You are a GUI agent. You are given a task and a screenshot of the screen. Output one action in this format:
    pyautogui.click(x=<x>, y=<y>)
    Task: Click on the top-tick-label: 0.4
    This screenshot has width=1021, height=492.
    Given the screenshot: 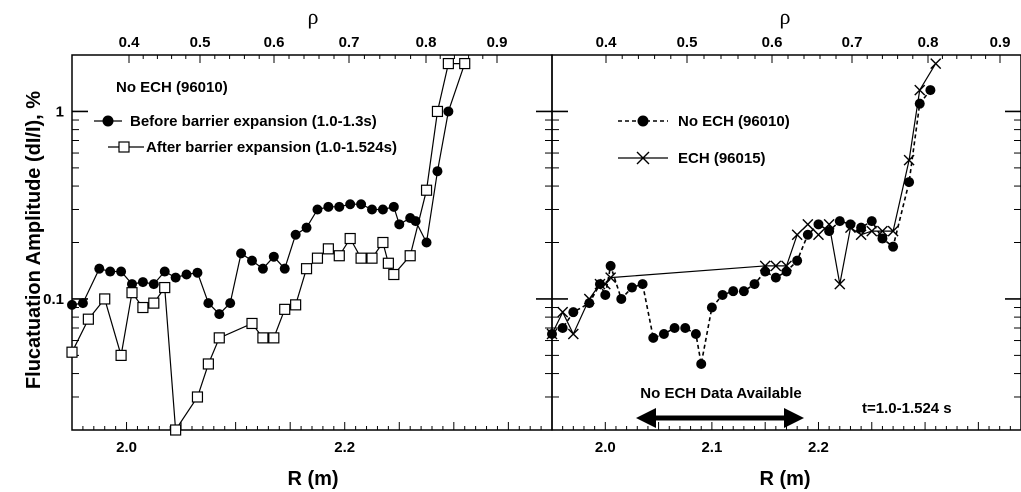 What is the action you would take?
    pyautogui.click(x=130, y=42)
    